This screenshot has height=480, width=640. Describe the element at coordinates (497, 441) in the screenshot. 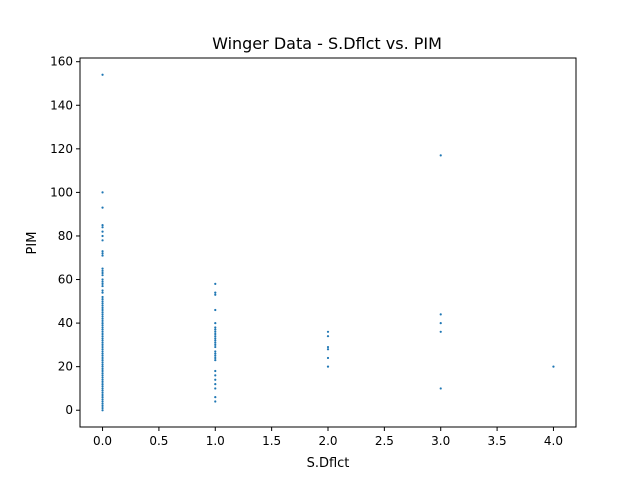

I see `x-tick-label: 3.5` at that location.